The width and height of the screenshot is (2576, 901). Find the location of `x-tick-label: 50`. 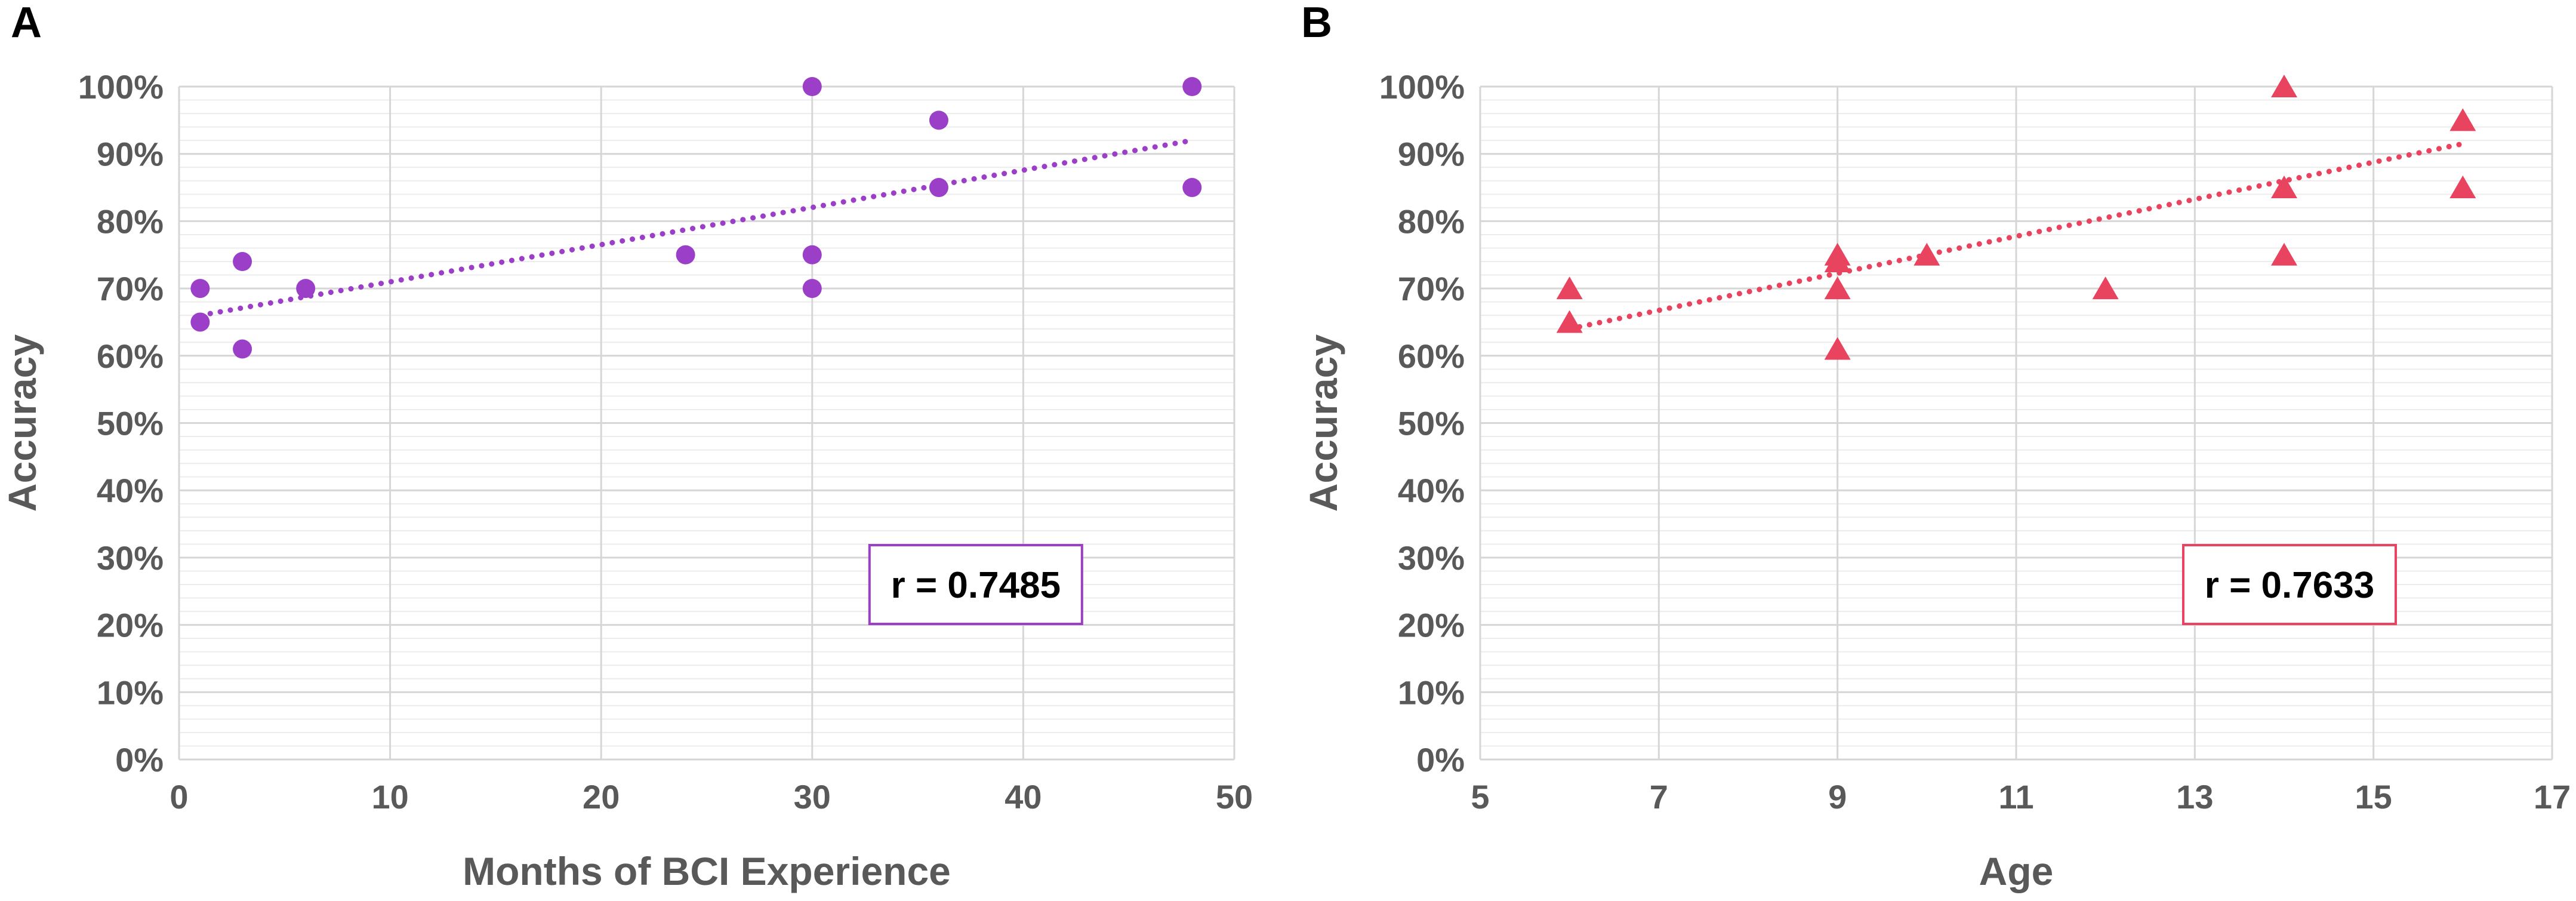

x-tick-label: 50 is located at coordinates (1234, 797).